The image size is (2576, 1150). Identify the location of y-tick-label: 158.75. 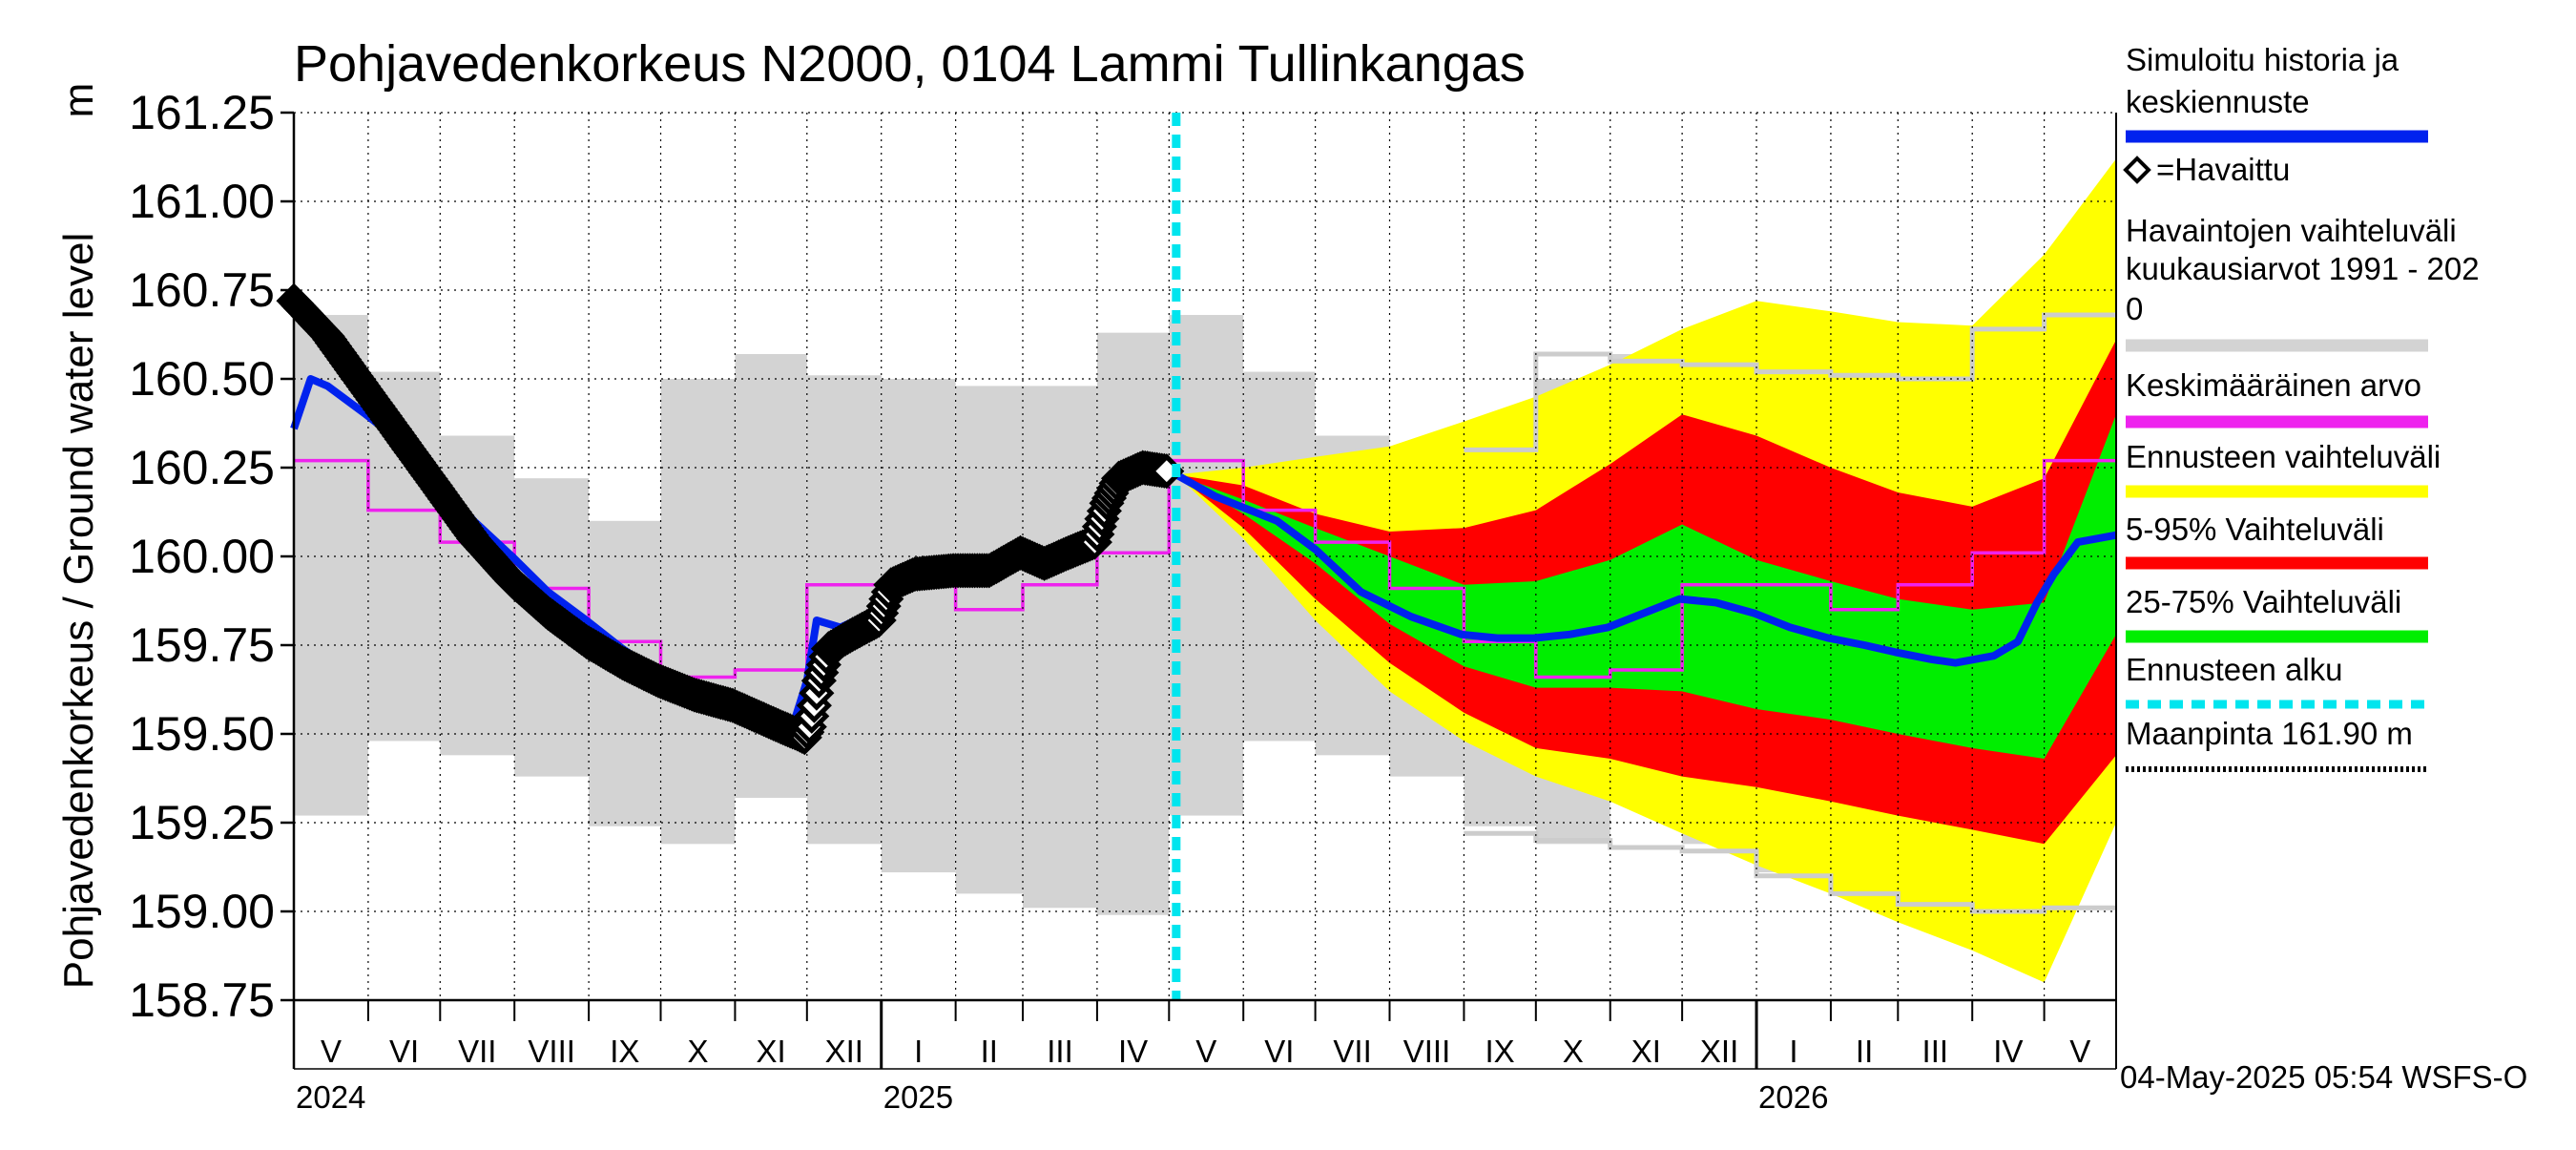
(202, 1000).